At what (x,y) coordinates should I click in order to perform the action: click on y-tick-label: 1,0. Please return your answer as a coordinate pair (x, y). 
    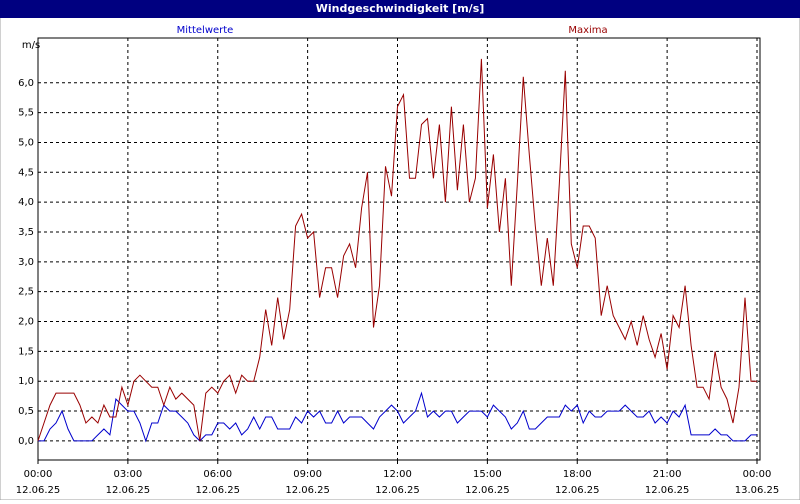
    Looking at the image, I should click on (26, 381).